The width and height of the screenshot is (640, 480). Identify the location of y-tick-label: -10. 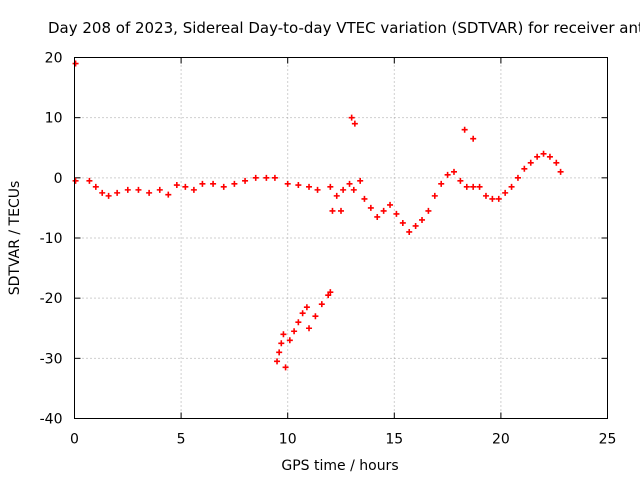
(51, 239).